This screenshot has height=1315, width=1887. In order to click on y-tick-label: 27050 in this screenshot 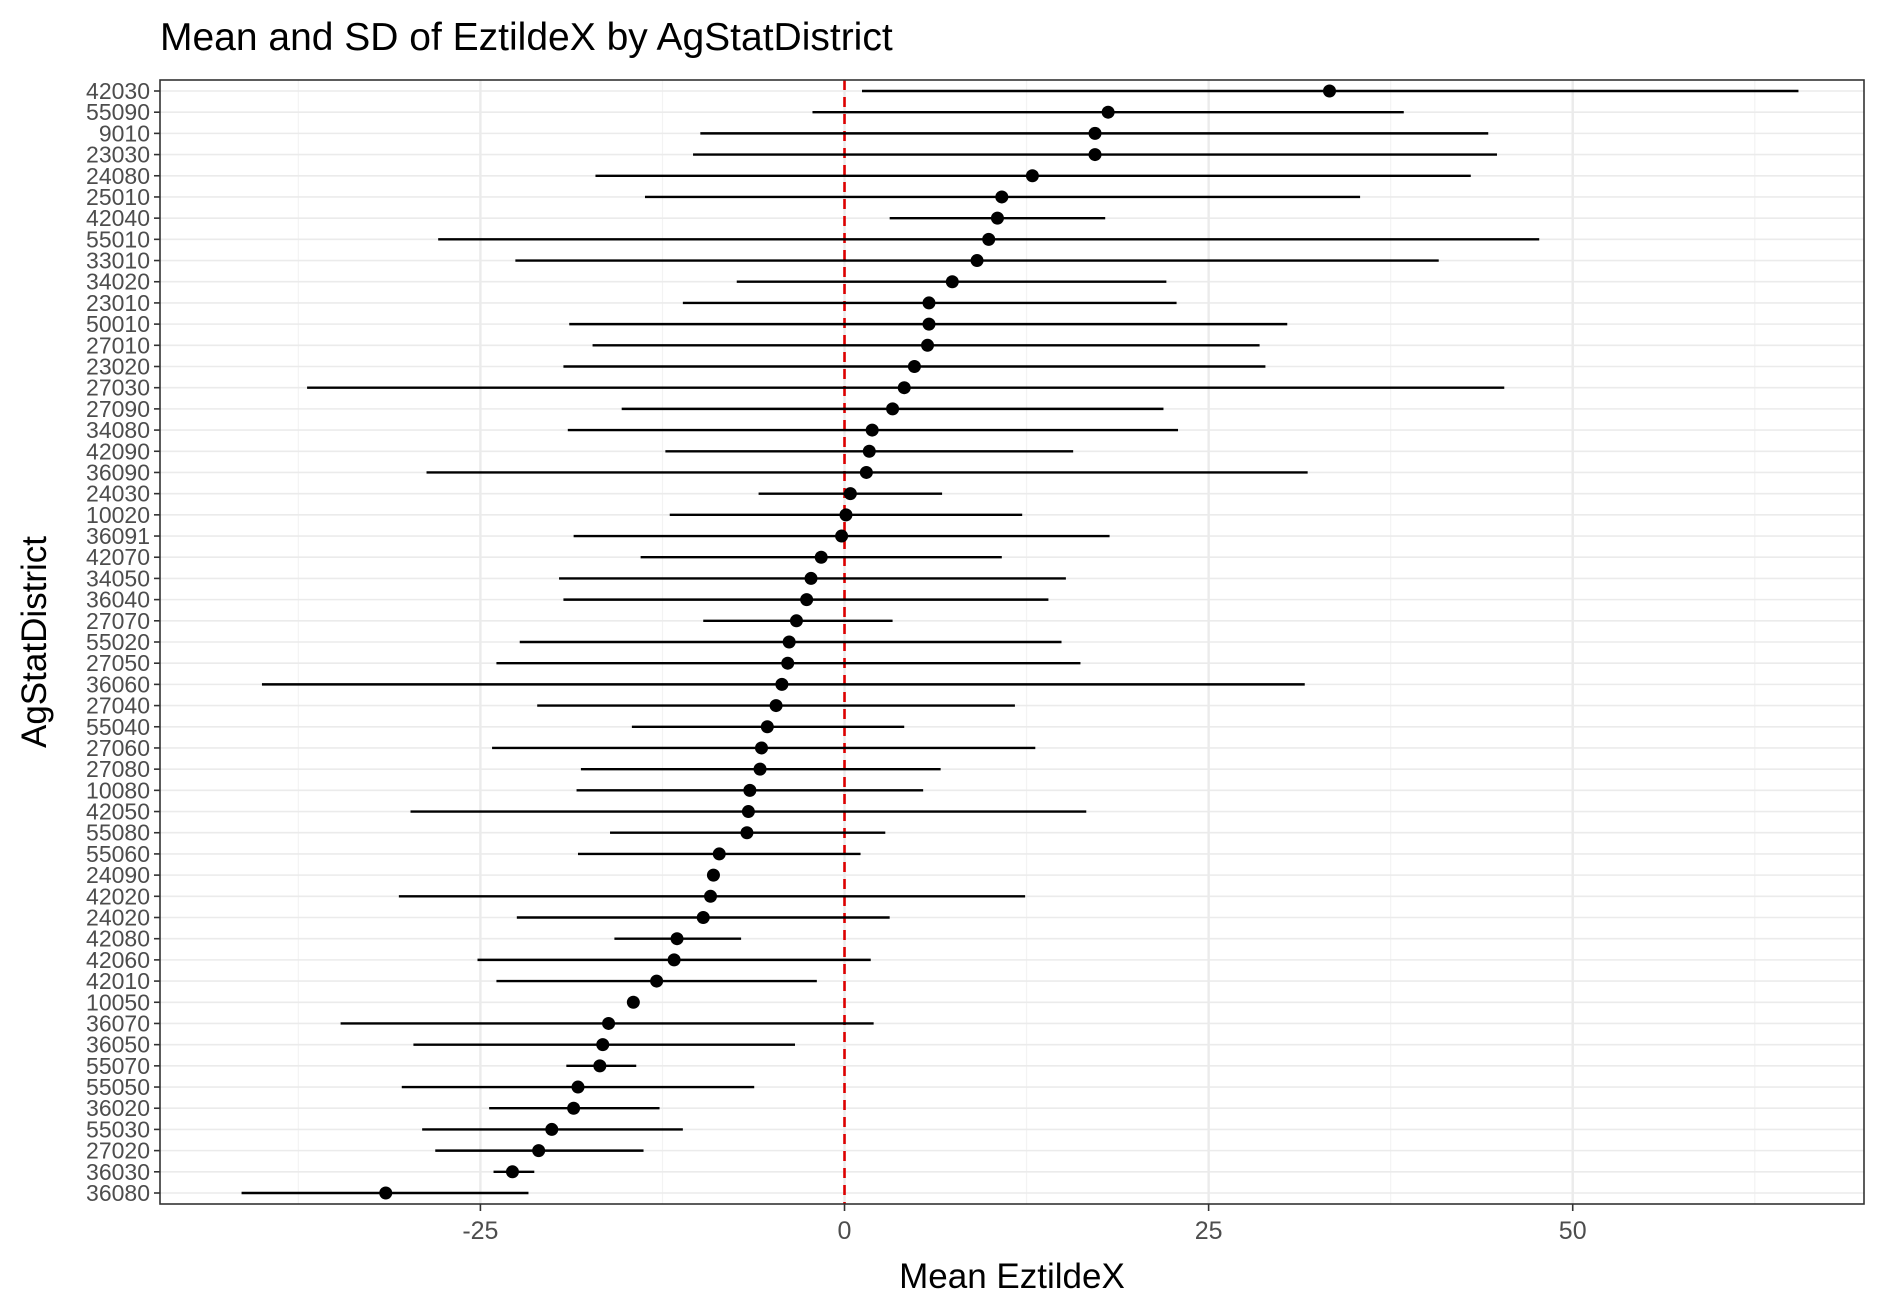, I will do `click(118, 663)`.